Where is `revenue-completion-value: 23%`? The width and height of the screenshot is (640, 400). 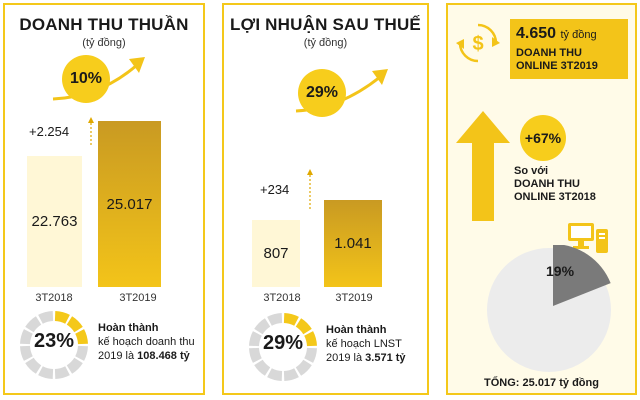
revenue-completion-value: 23% is located at coordinates (54, 341).